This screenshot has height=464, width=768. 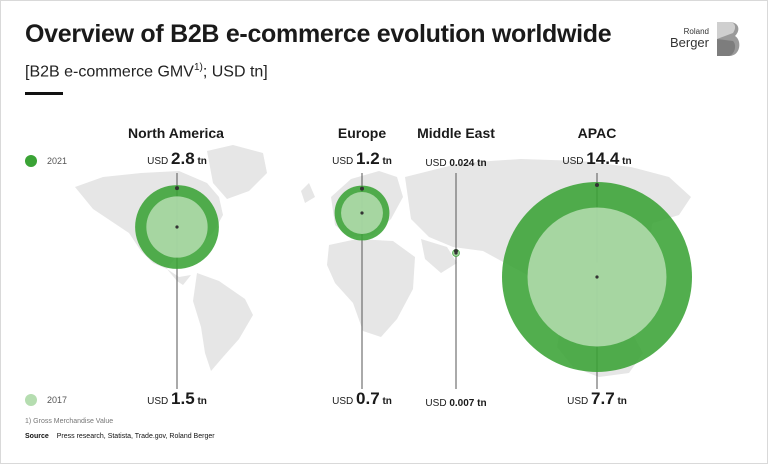 I want to click on marker-2017-apac, so click(x=597, y=277).